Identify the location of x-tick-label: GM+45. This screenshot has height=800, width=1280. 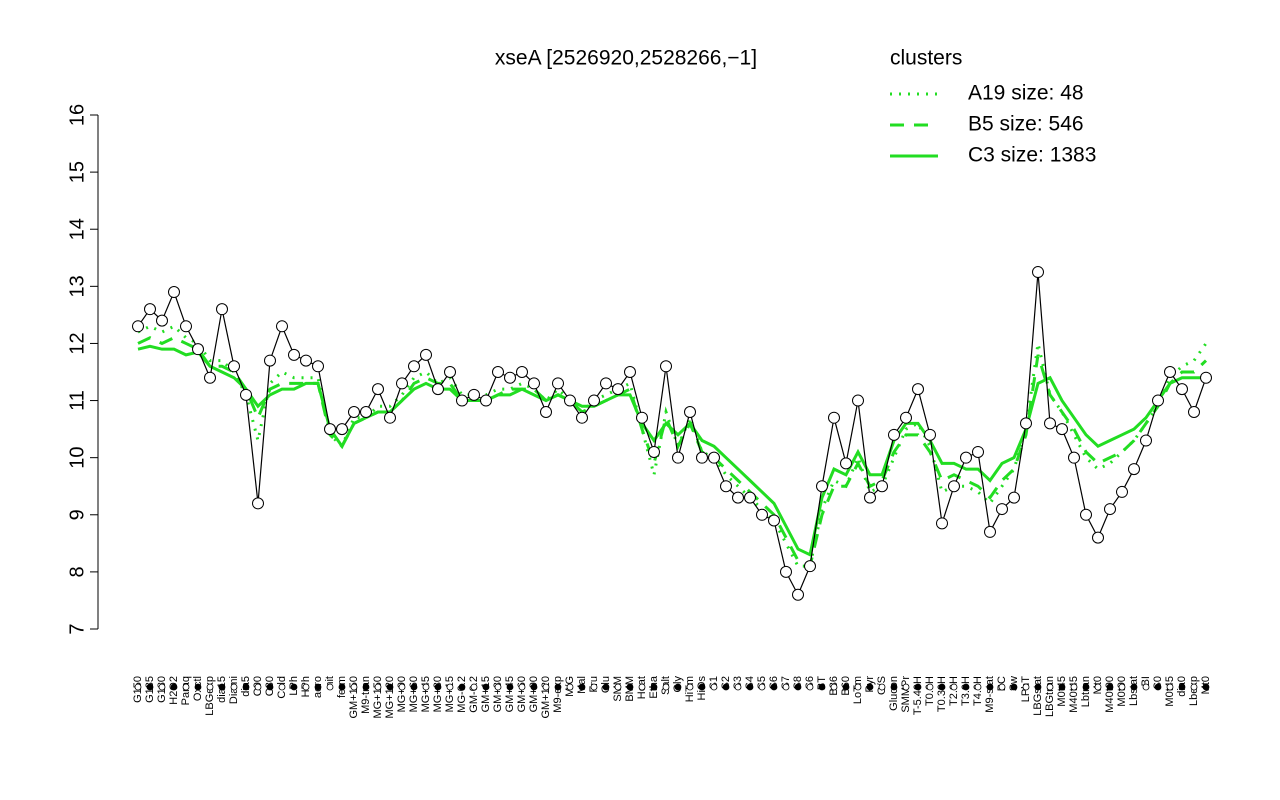
(510, 694).